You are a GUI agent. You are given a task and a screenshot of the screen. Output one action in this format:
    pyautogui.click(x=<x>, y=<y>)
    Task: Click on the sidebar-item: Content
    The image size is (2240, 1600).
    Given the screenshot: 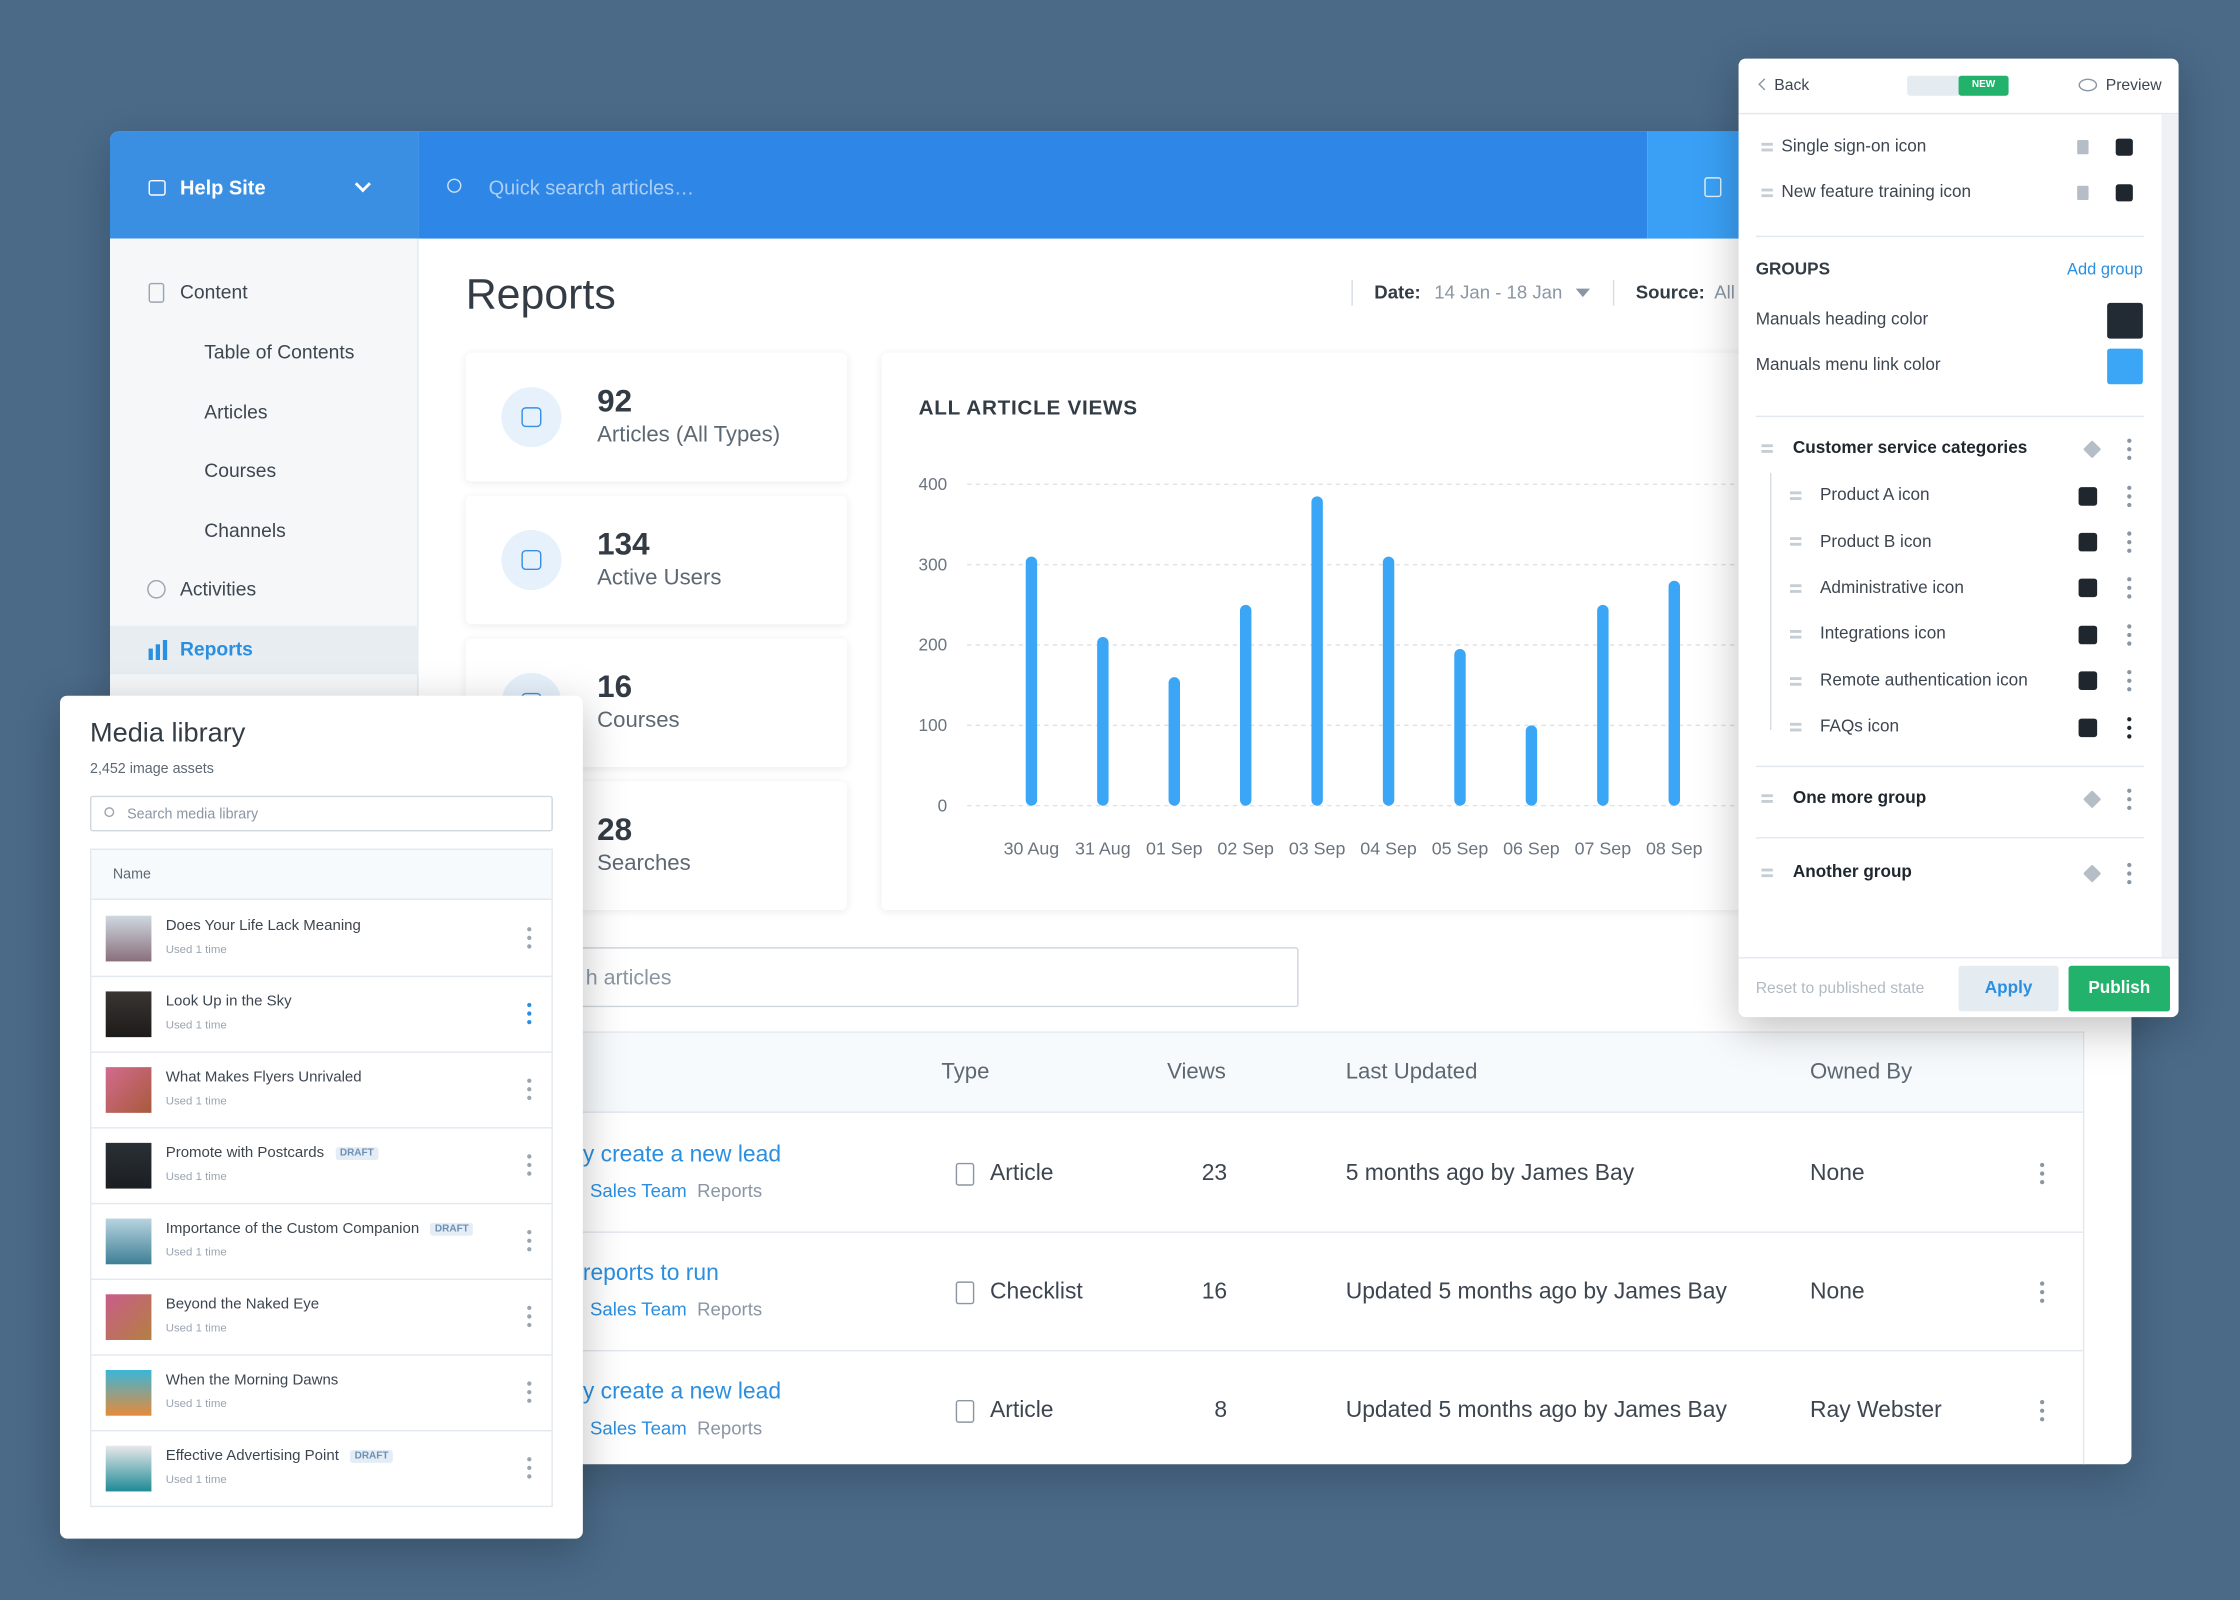 What is the action you would take?
    pyautogui.click(x=213, y=292)
    